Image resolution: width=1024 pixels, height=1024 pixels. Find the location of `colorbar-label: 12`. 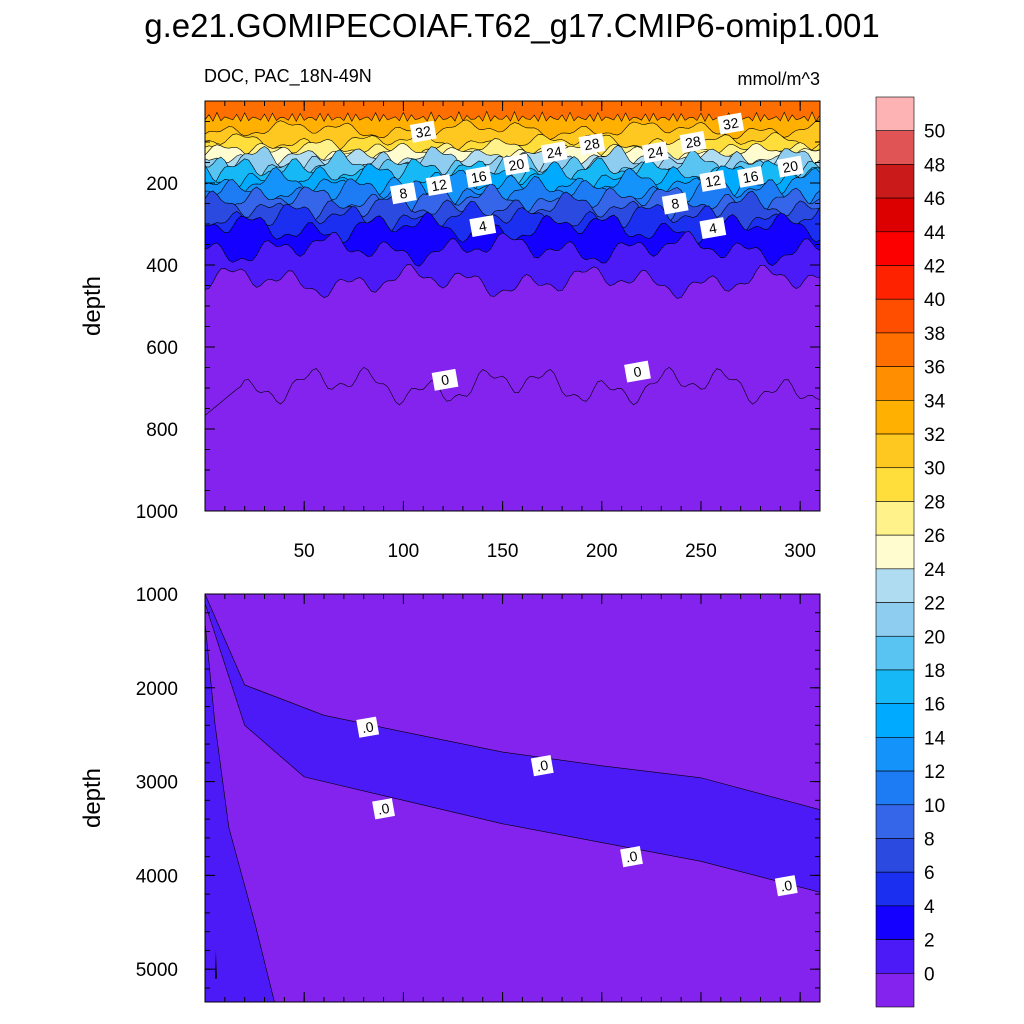

colorbar-label: 12 is located at coordinates (934, 772).